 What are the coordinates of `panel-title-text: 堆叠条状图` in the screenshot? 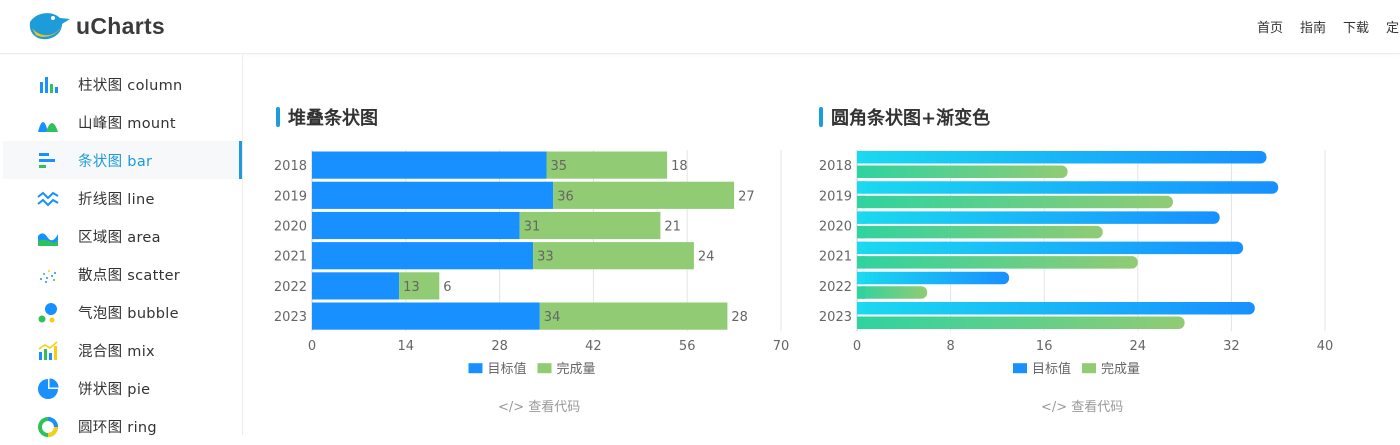 It's located at (333, 118).